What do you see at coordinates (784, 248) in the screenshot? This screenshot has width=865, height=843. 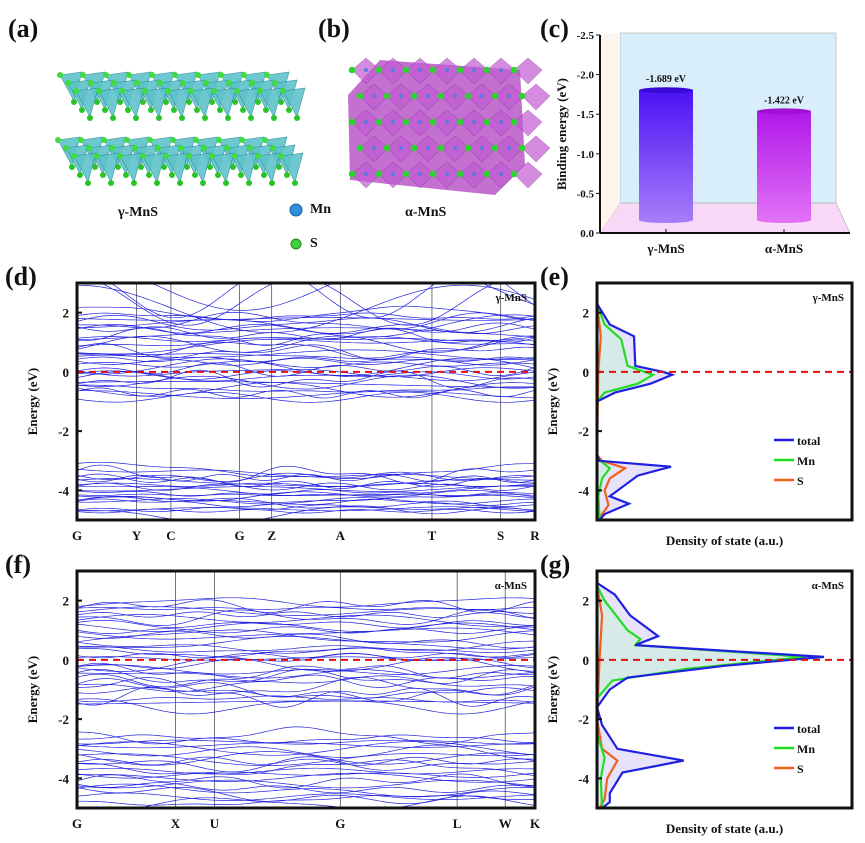 I see `x-tick-label: α-MnS` at bounding box center [784, 248].